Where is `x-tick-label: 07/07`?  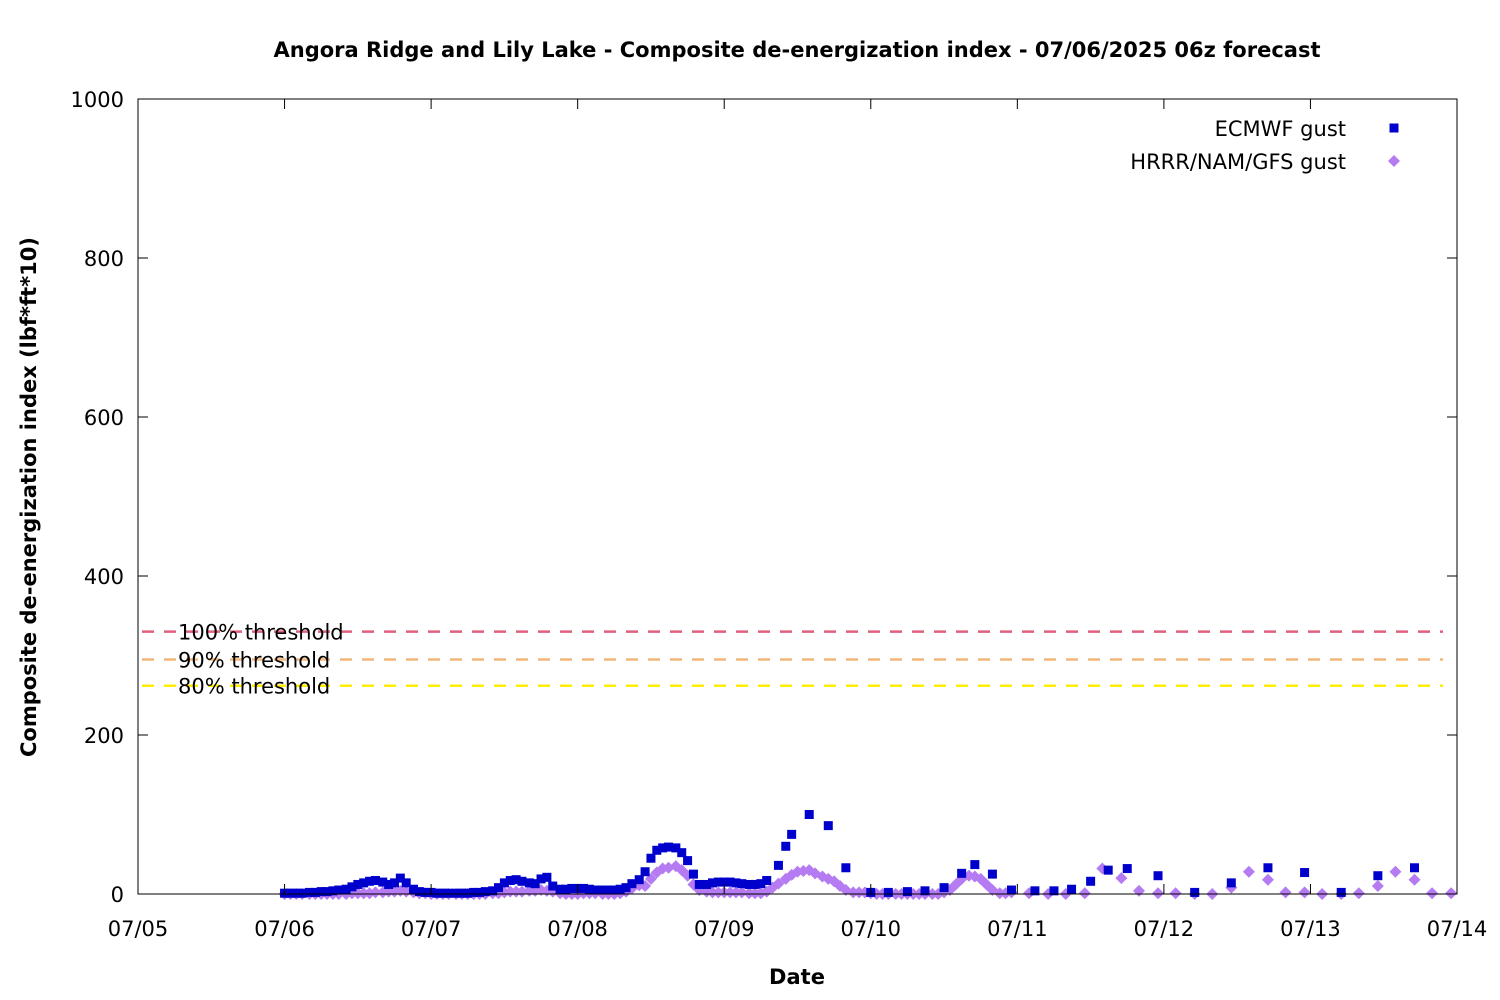 x-tick-label: 07/07 is located at coordinates (431, 929).